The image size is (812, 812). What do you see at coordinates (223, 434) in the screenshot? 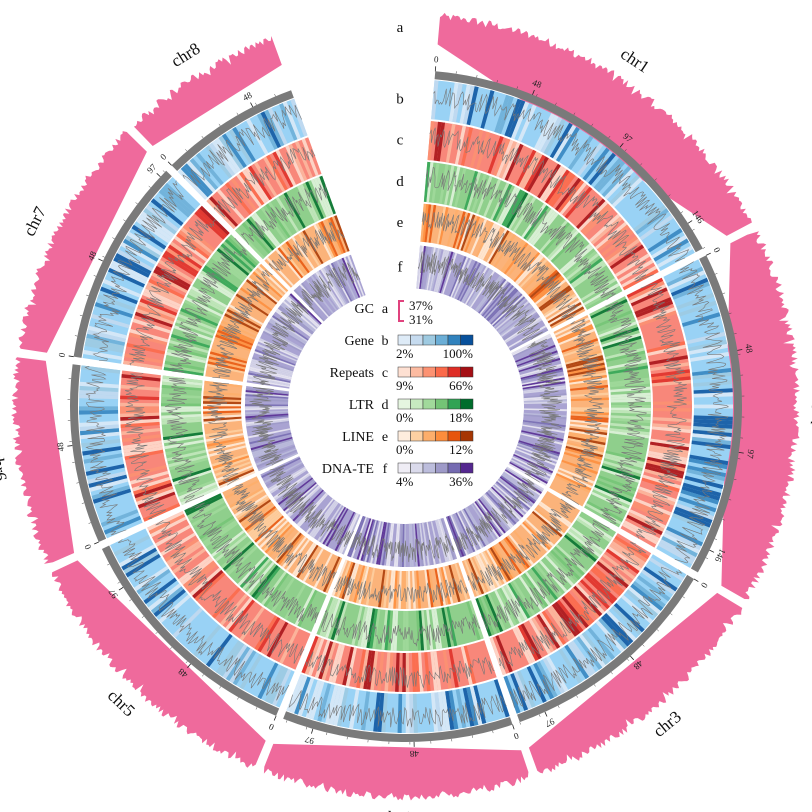
I see `trace-e-chr6` at bounding box center [223, 434].